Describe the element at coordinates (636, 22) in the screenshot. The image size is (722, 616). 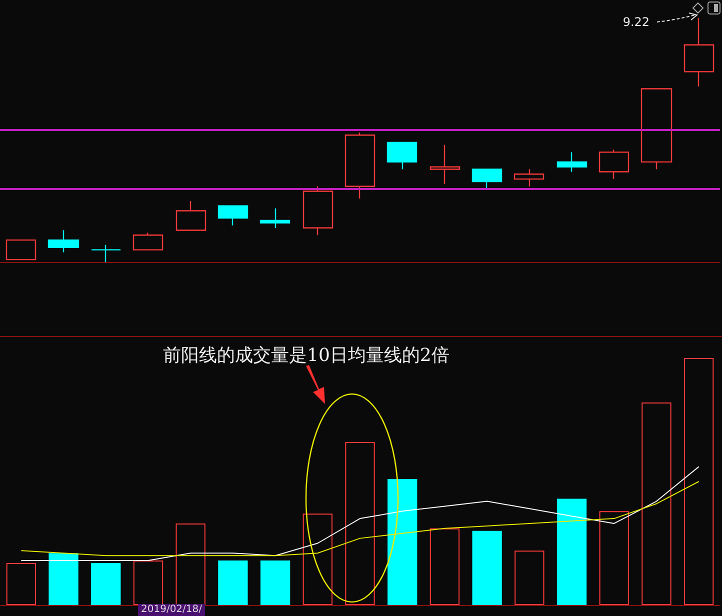
I see `annotation: 9.22` at that location.